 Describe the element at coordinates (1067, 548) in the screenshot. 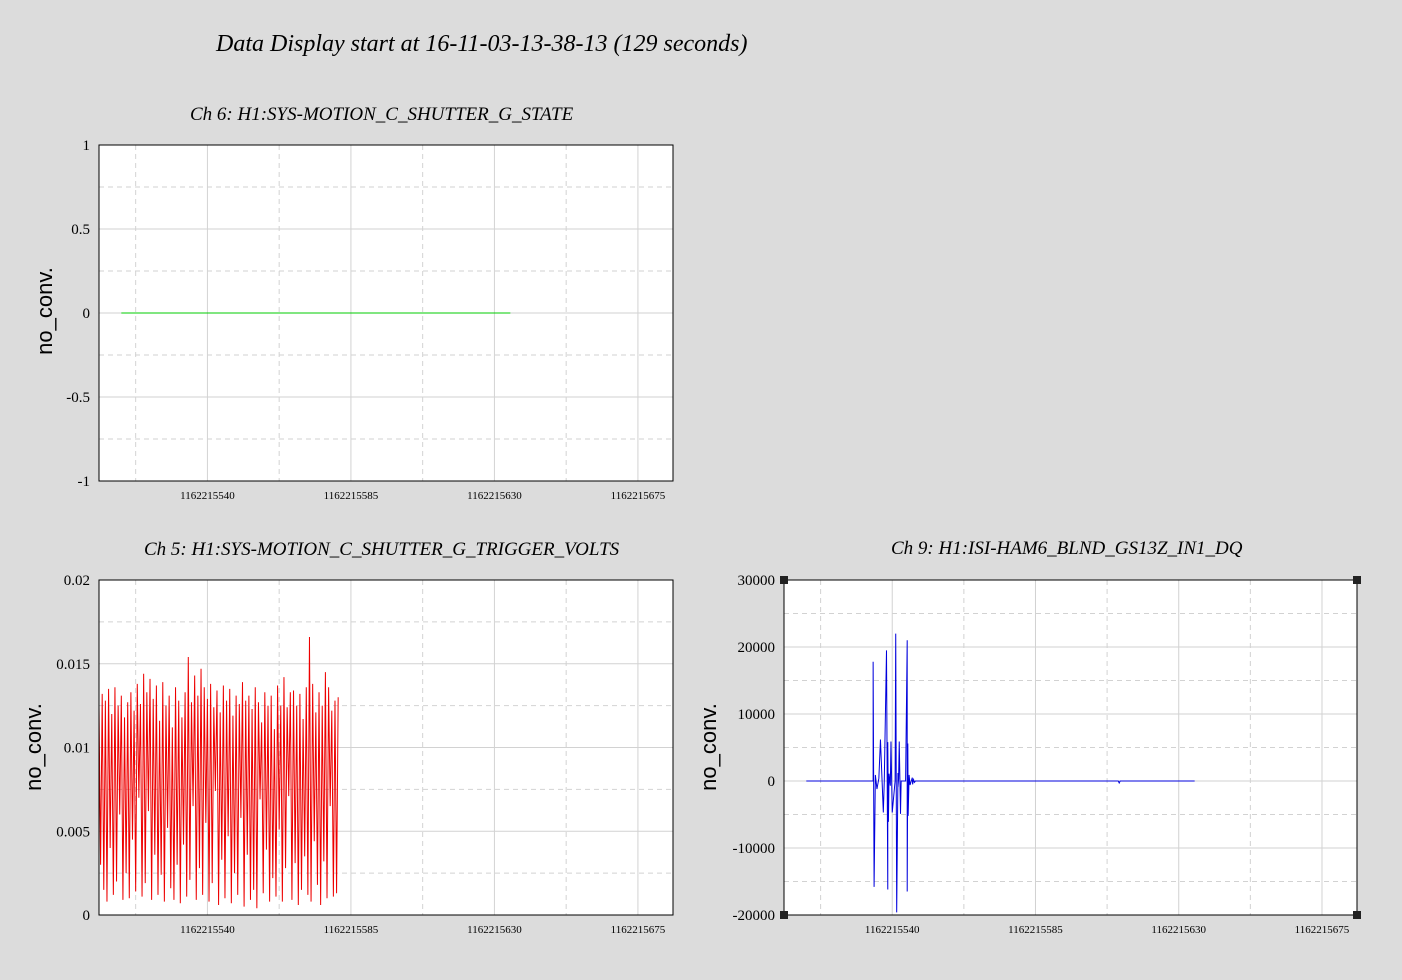

I see `chart-title-ch9: Ch 9: H1:ISI-HAM6_BLND_GS13Z_IN1_DQ` at that location.